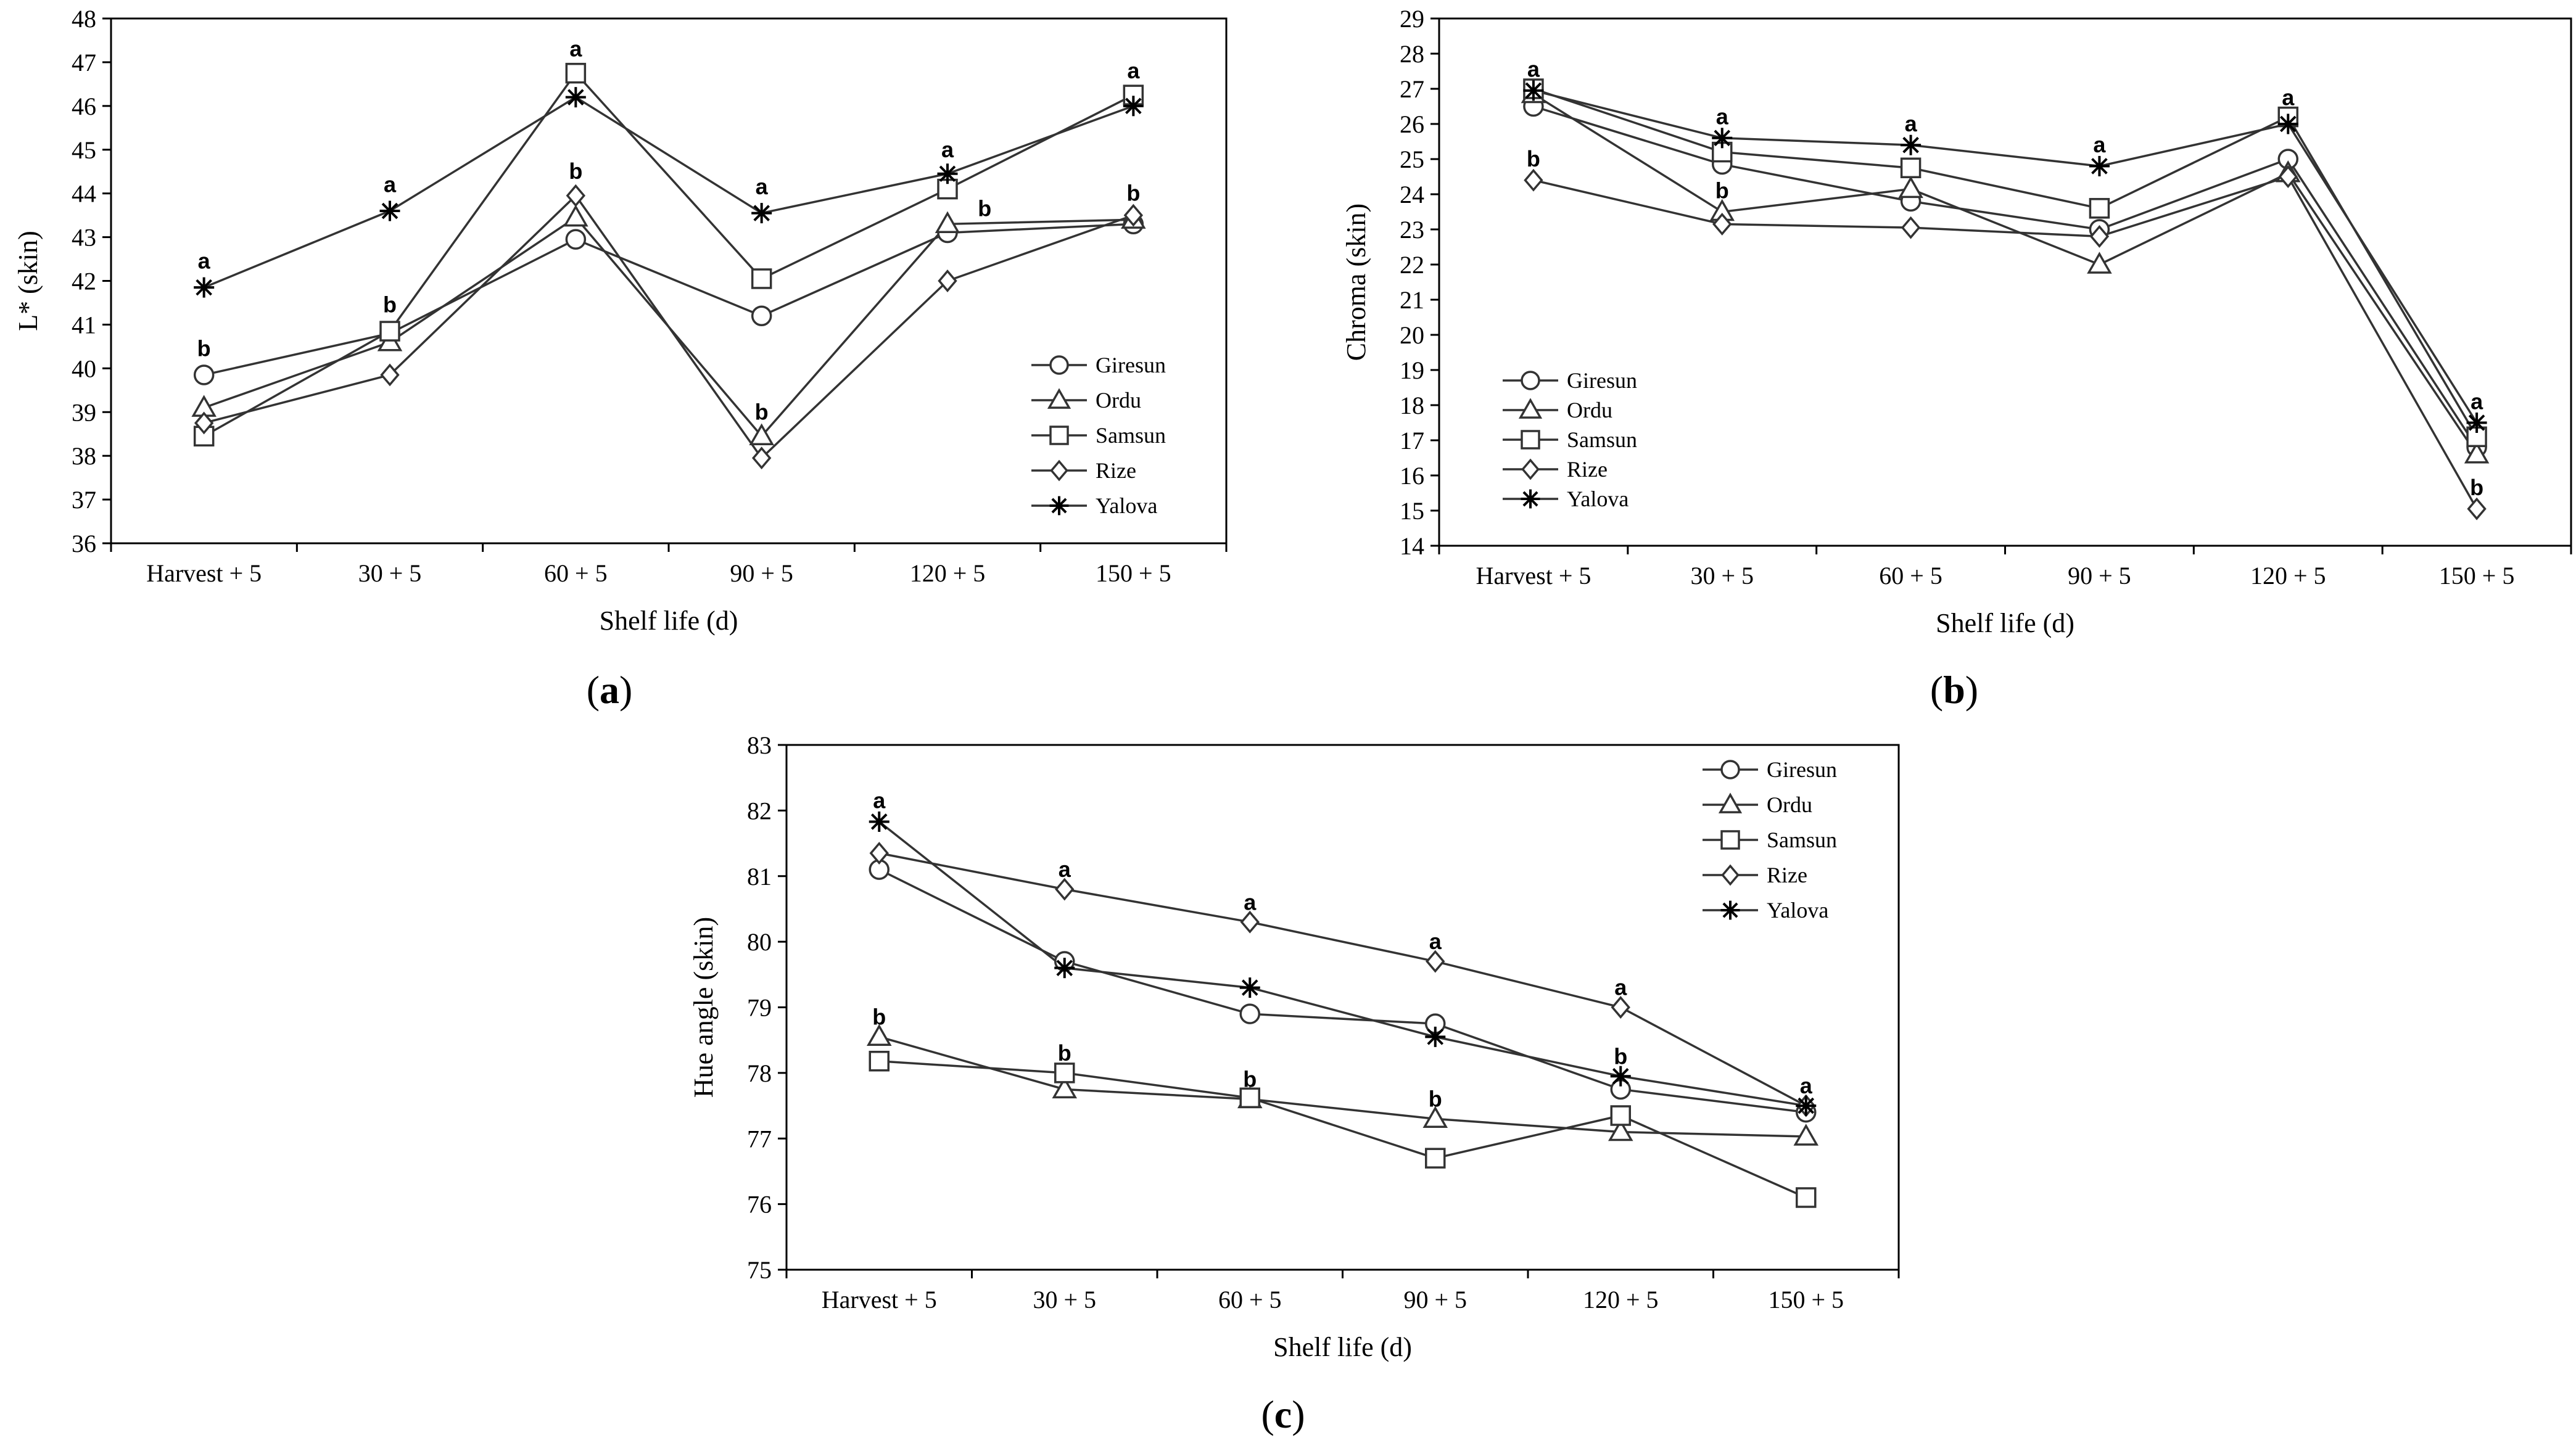 This screenshot has height=1443, width=2576. I want to click on panel-b-x-tick-label: 120 + 5, so click(2288, 576).